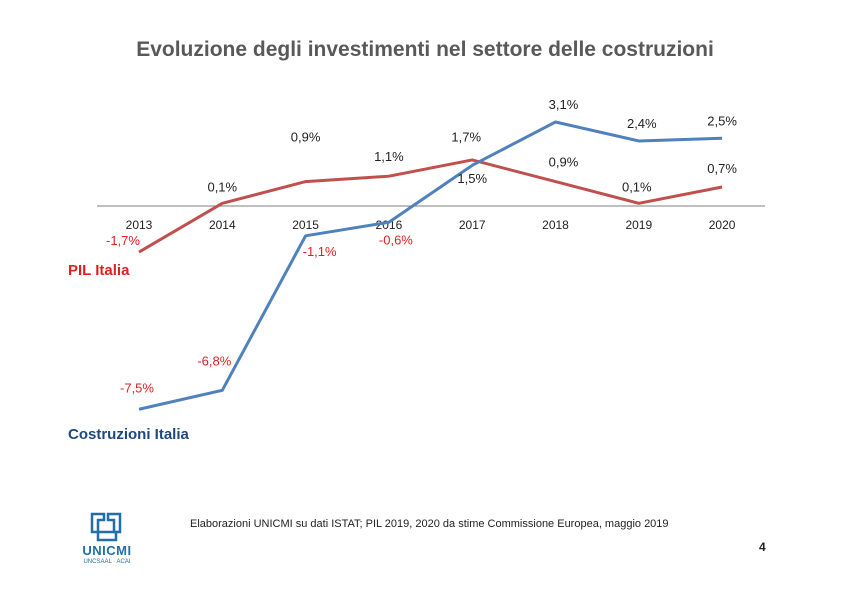 The height and width of the screenshot is (601, 850). What do you see at coordinates (107, 550) in the screenshot?
I see `logo-name: UNICMI` at bounding box center [107, 550].